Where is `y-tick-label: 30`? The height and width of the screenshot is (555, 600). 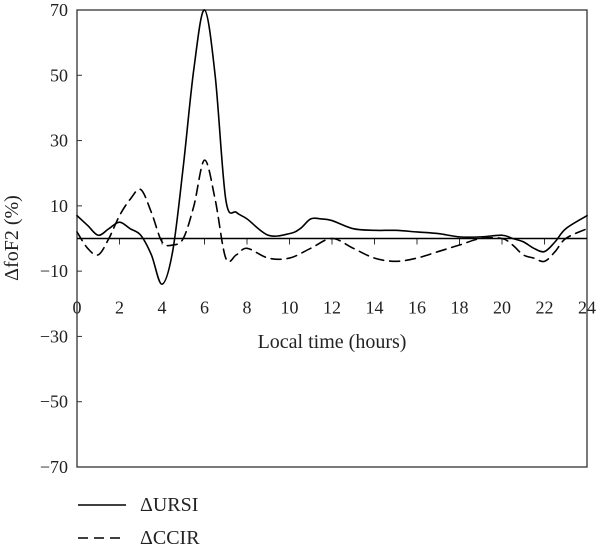
y-tick-label: 30 is located at coordinates (59, 141).